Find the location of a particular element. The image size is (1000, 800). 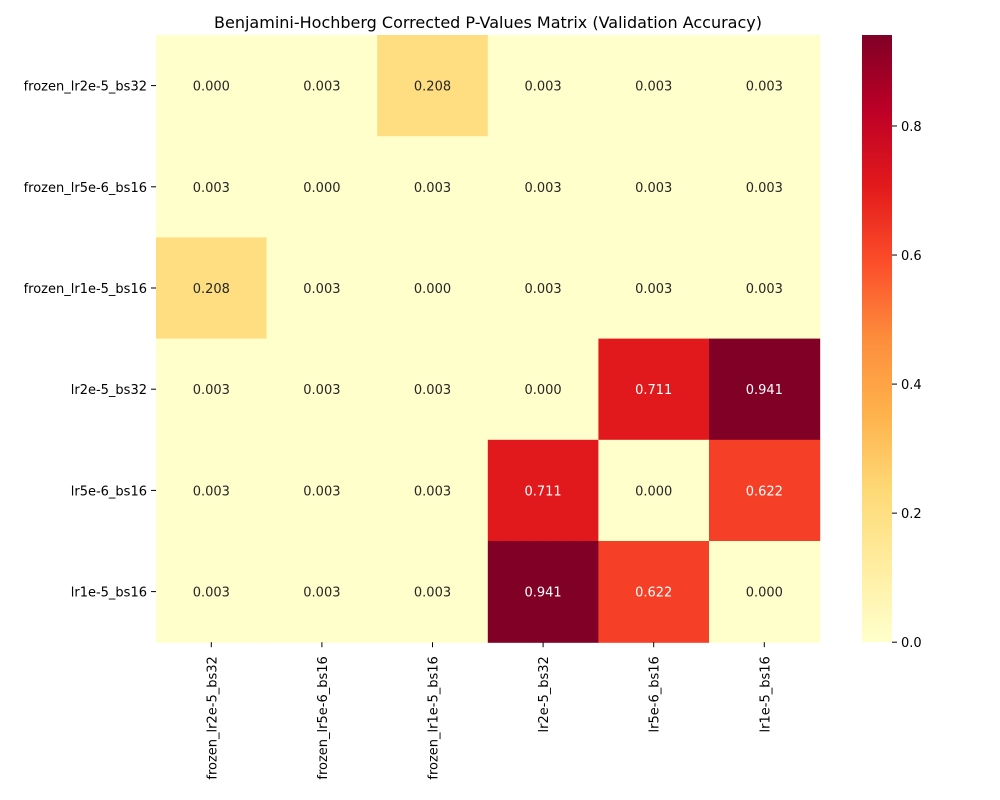

colorbar-ticks: 0.0 0.2 0.4 0.6 0.8 is located at coordinates (907, 385).